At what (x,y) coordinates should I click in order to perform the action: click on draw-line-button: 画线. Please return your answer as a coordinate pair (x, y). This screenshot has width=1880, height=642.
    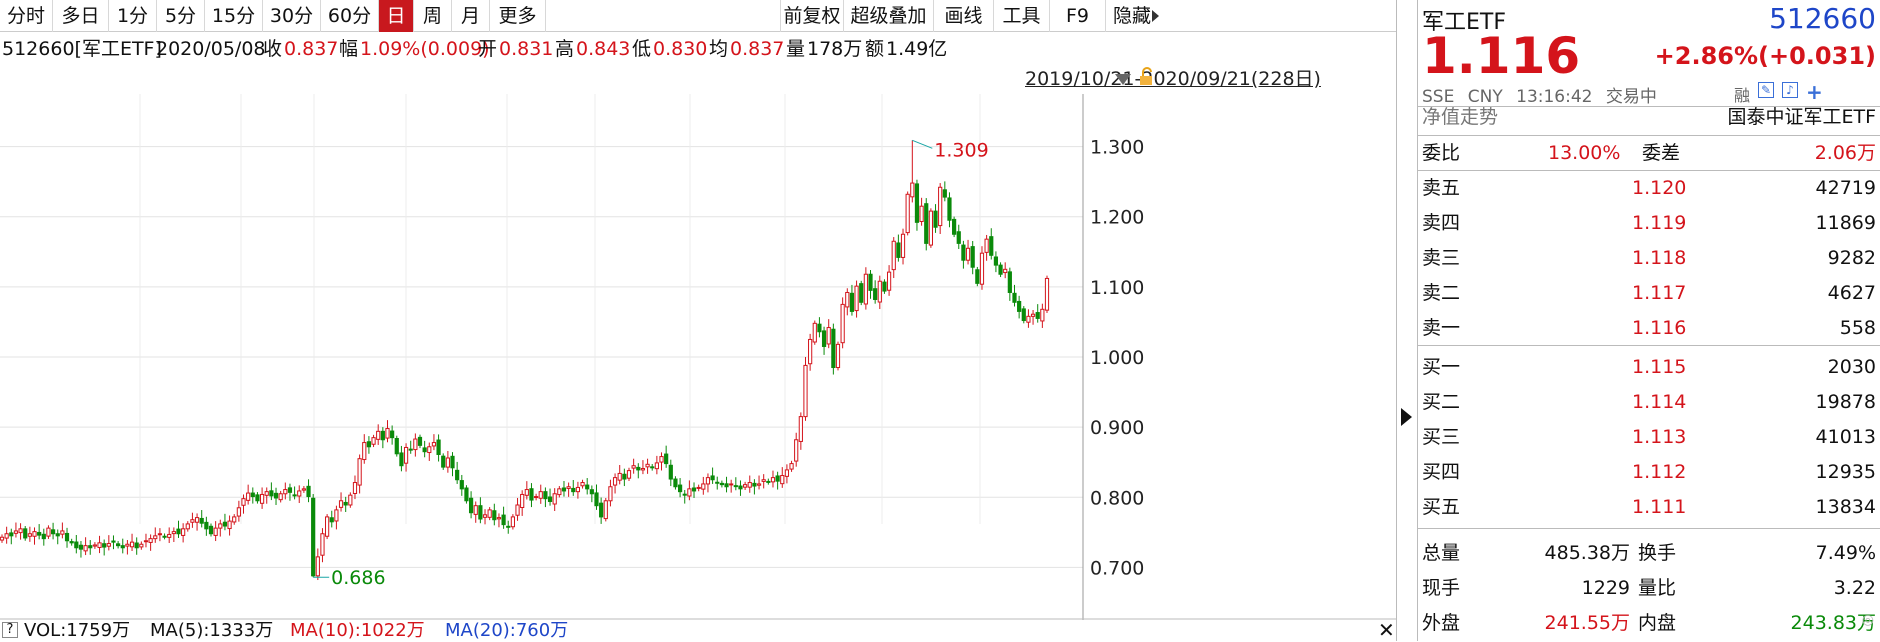
    Looking at the image, I should click on (964, 16).